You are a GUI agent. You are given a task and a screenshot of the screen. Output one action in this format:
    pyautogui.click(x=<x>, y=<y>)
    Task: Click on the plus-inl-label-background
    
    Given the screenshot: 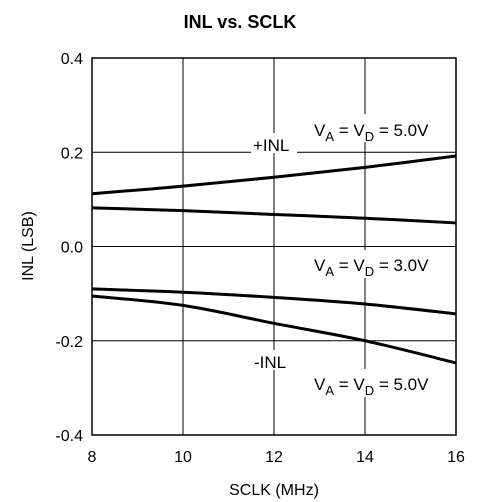 What is the action you would take?
    pyautogui.click(x=274, y=143)
    